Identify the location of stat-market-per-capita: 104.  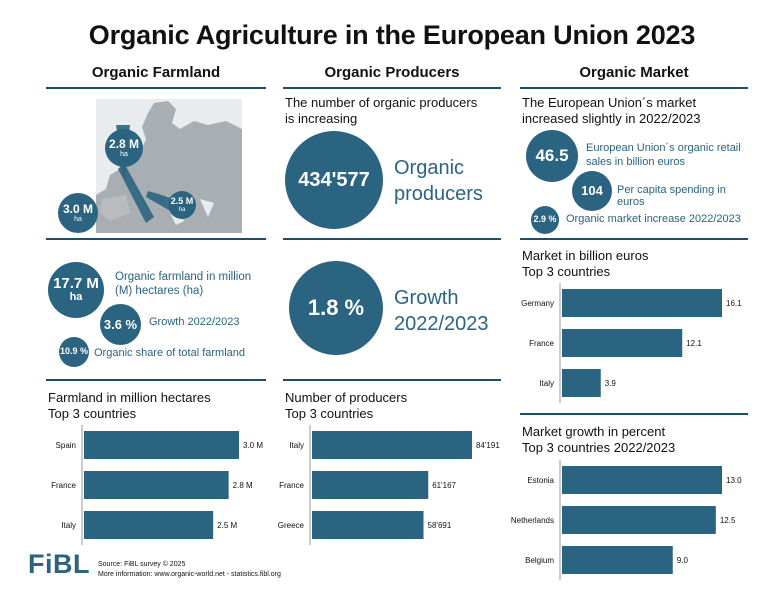
(592, 191).